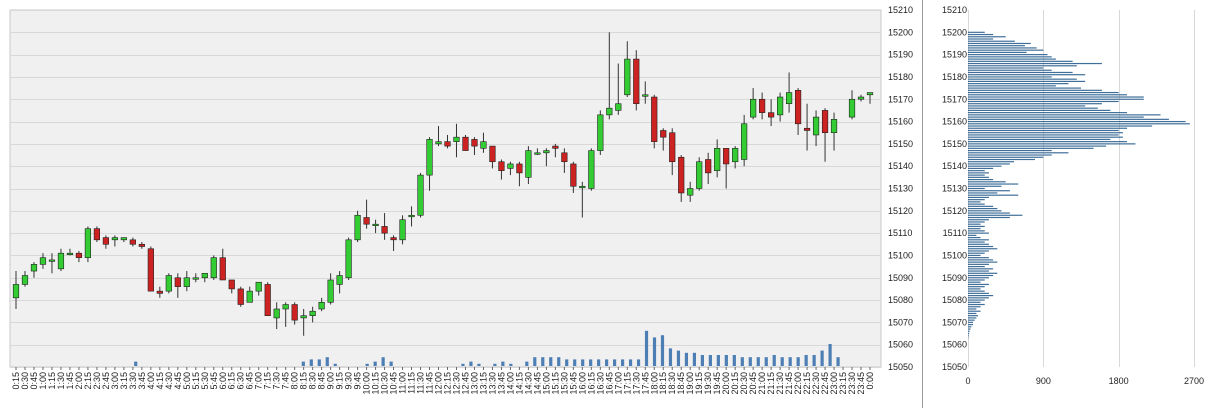 The image size is (1211, 408). I want to click on time-tick-label: 10:30, so click(385, 383).